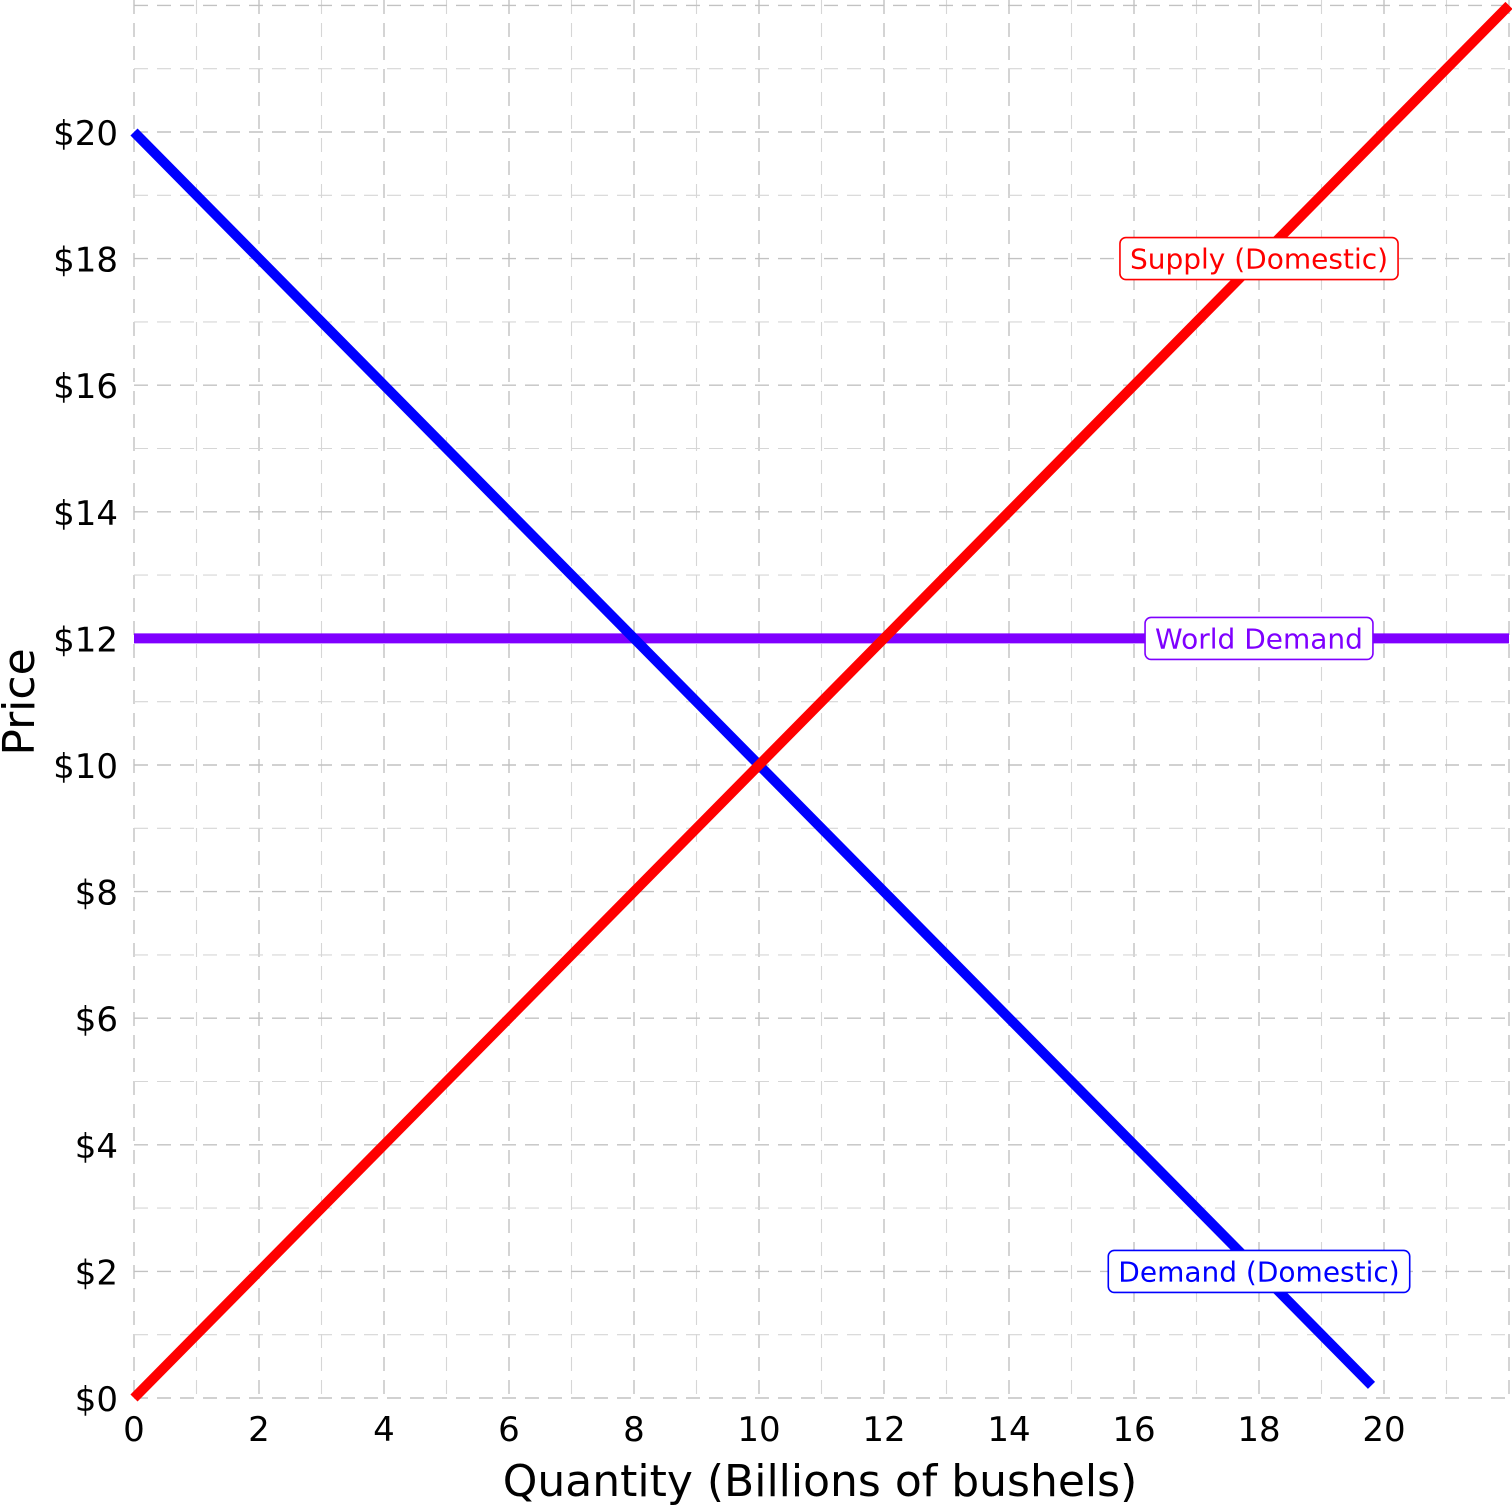  What do you see at coordinates (85, 261) in the screenshot?
I see `y-tick-label: $18` at bounding box center [85, 261].